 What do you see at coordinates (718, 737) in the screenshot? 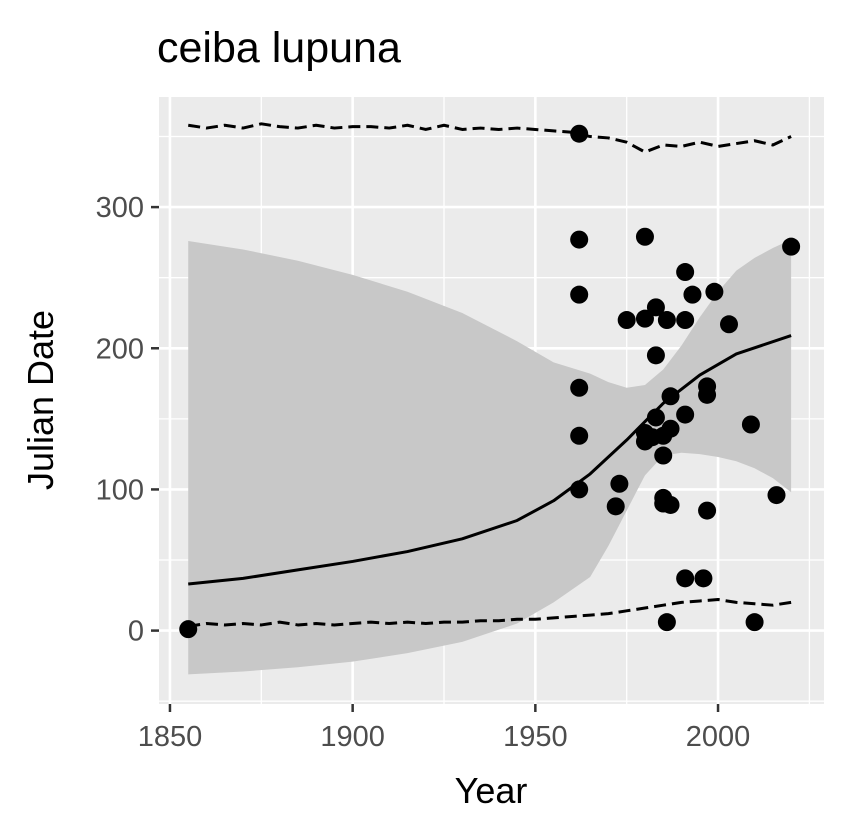
I see `x-tick-label: 2000` at bounding box center [718, 737].